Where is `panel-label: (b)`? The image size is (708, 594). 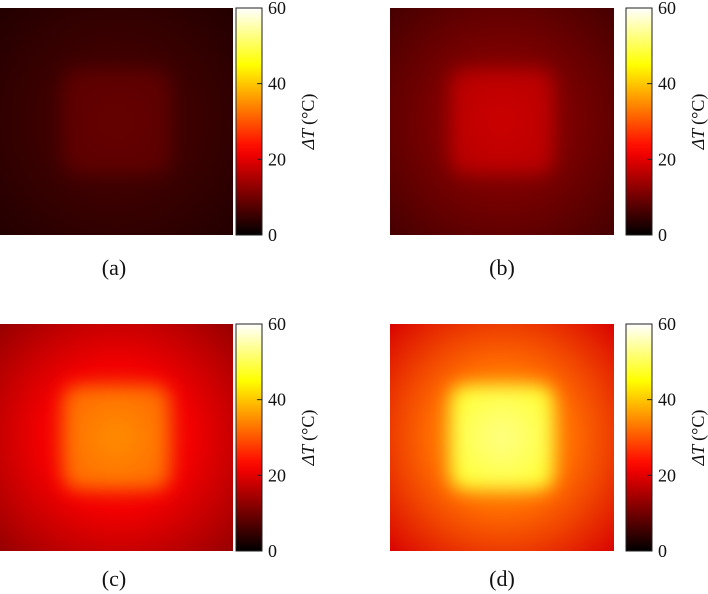
panel-label: (b) is located at coordinates (502, 267).